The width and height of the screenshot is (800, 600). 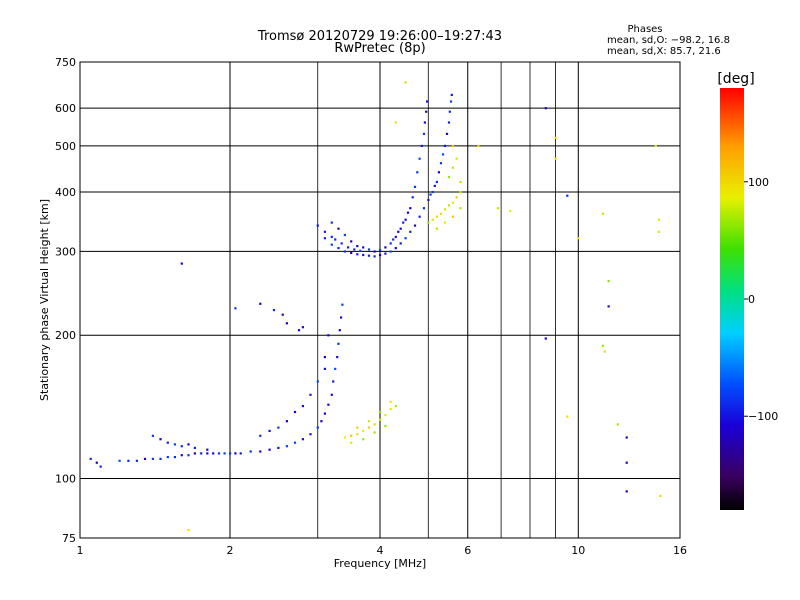 What do you see at coordinates (65, 62) in the screenshot?
I see `y-tick-label: 750` at bounding box center [65, 62].